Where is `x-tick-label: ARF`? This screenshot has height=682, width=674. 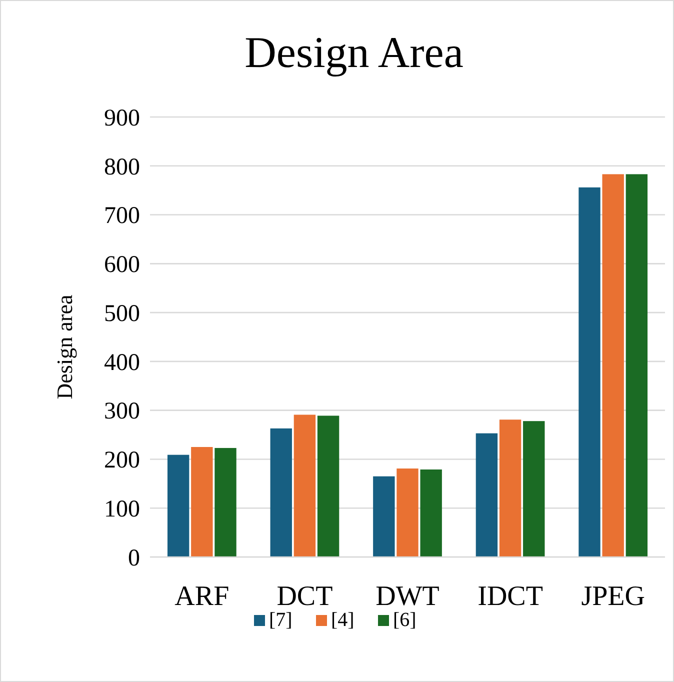 x-tick-label: ARF is located at coordinates (202, 596).